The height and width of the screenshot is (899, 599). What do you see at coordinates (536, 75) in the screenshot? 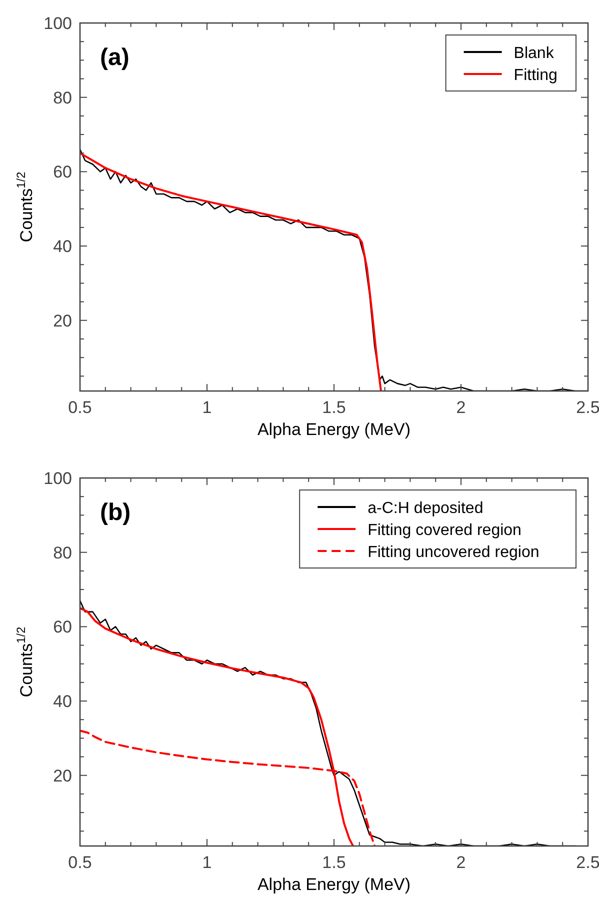
I see `legend-label: Fitting` at bounding box center [536, 75].